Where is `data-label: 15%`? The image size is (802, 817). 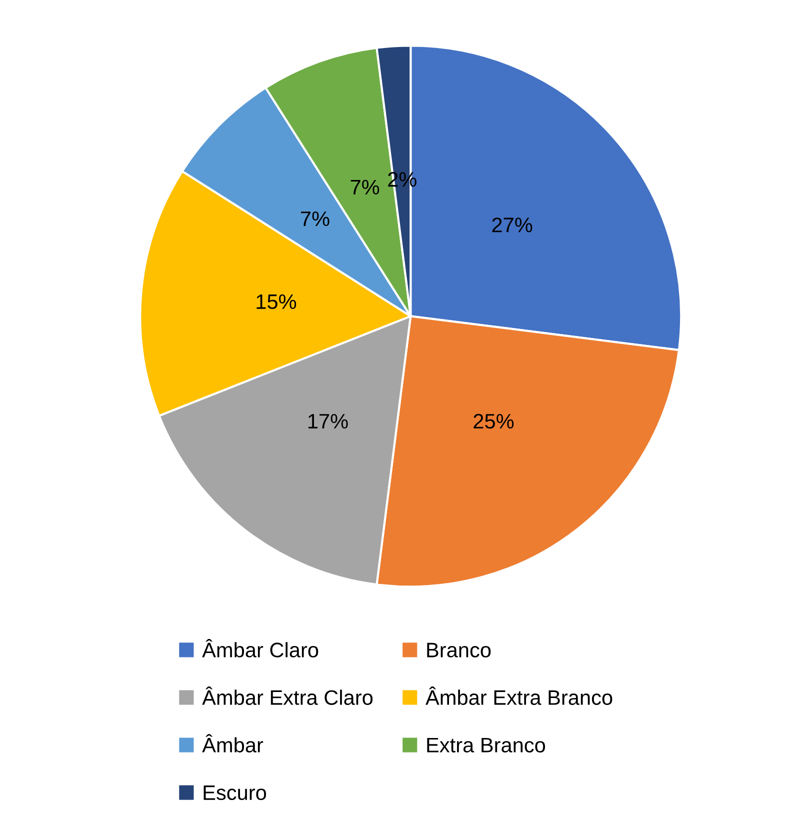
data-label: 15% is located at coordinates (276, 302).